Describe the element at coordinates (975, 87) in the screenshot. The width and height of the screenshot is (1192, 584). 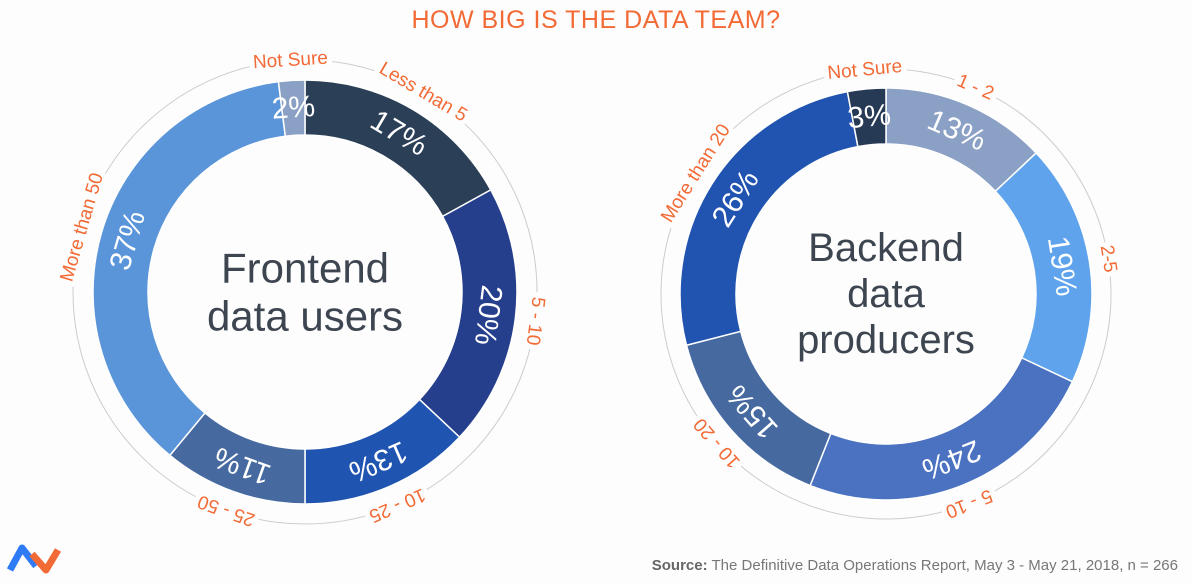
I see `category-label: 1 - 2` at that location.